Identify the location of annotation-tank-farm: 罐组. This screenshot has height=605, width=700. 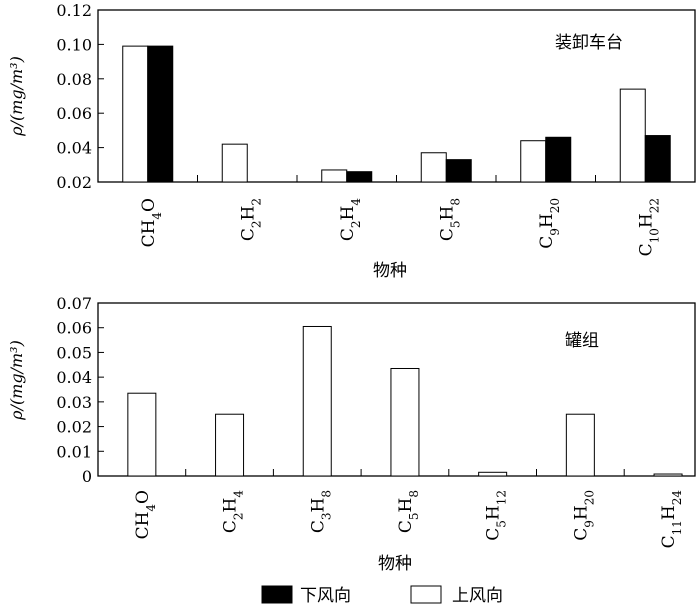
(582, 341).